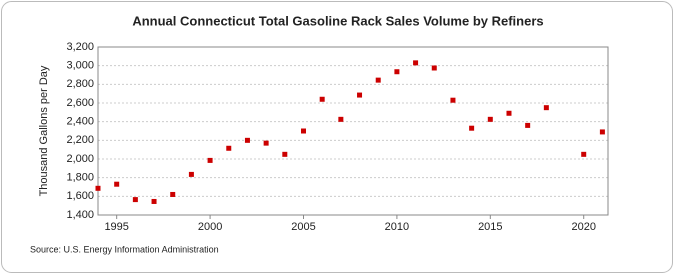  What do you see at coordinates (80, 122) in the screenshot?
I see `y-tick-label: 2,400` at bounding box center [80, 122].